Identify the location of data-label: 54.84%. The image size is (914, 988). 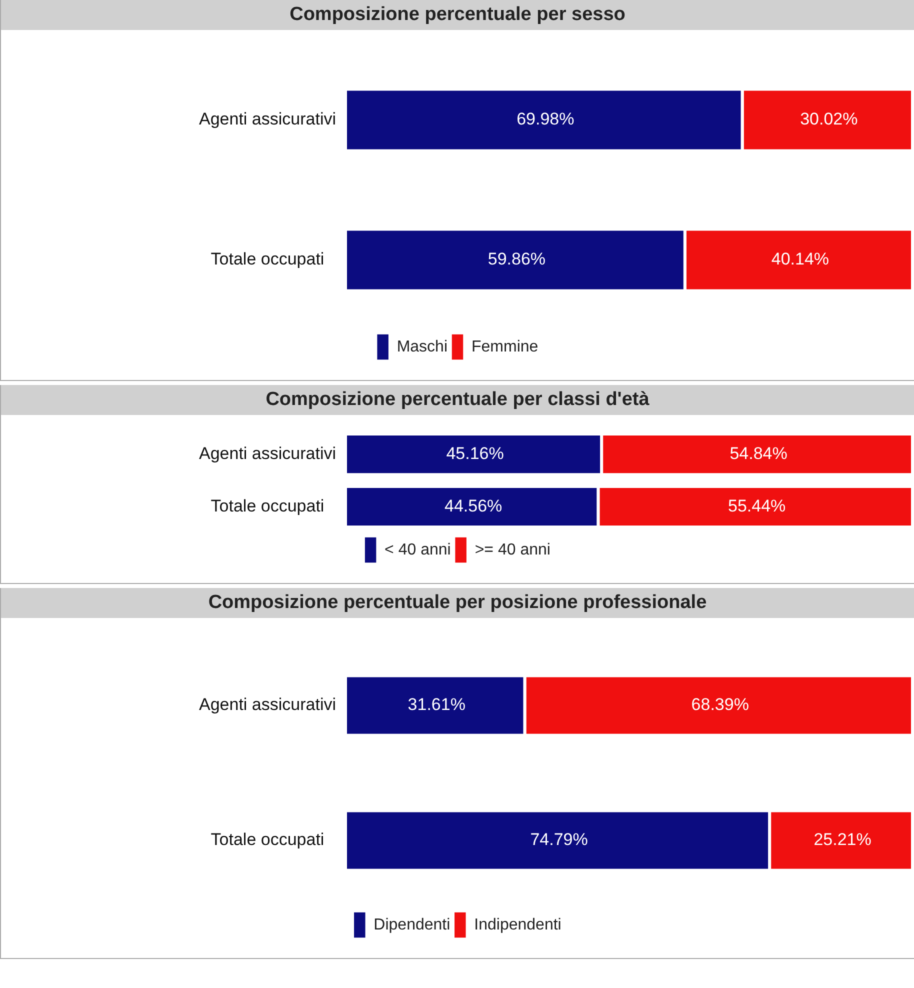
(759, 454).